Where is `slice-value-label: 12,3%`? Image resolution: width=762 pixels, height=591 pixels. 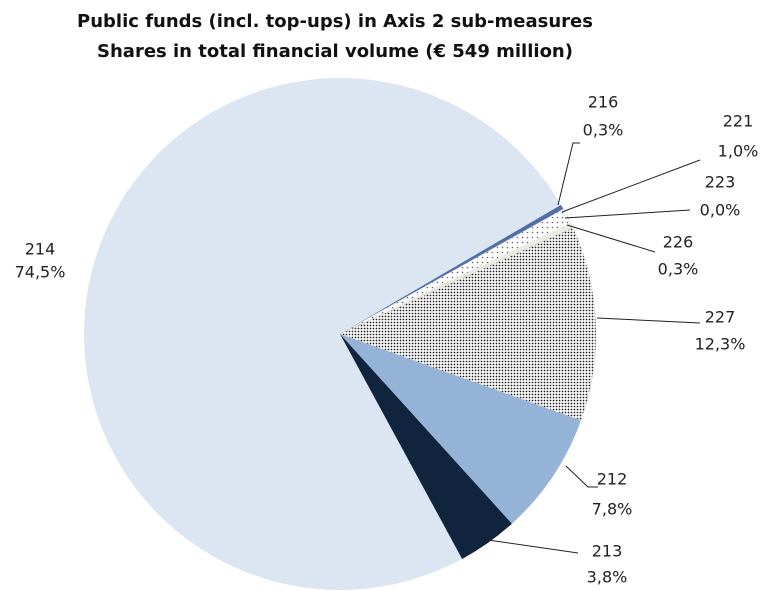
slice-value-label: 12,3% is located at coordinates (720, 344).